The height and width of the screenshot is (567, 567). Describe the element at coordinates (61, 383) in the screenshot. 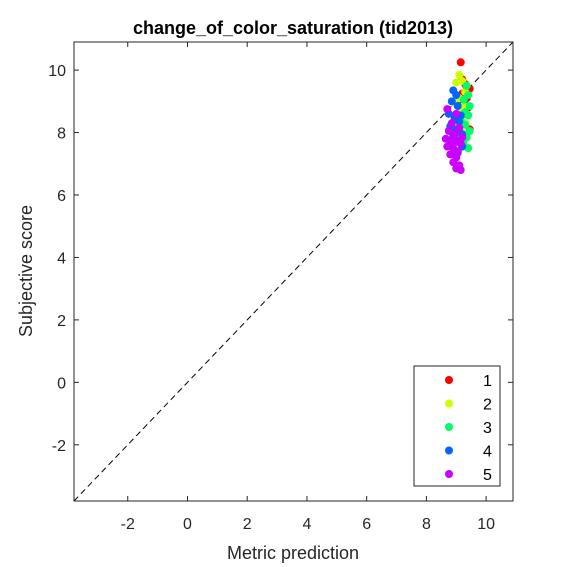

I see `y-tick-label: 0` at that location.